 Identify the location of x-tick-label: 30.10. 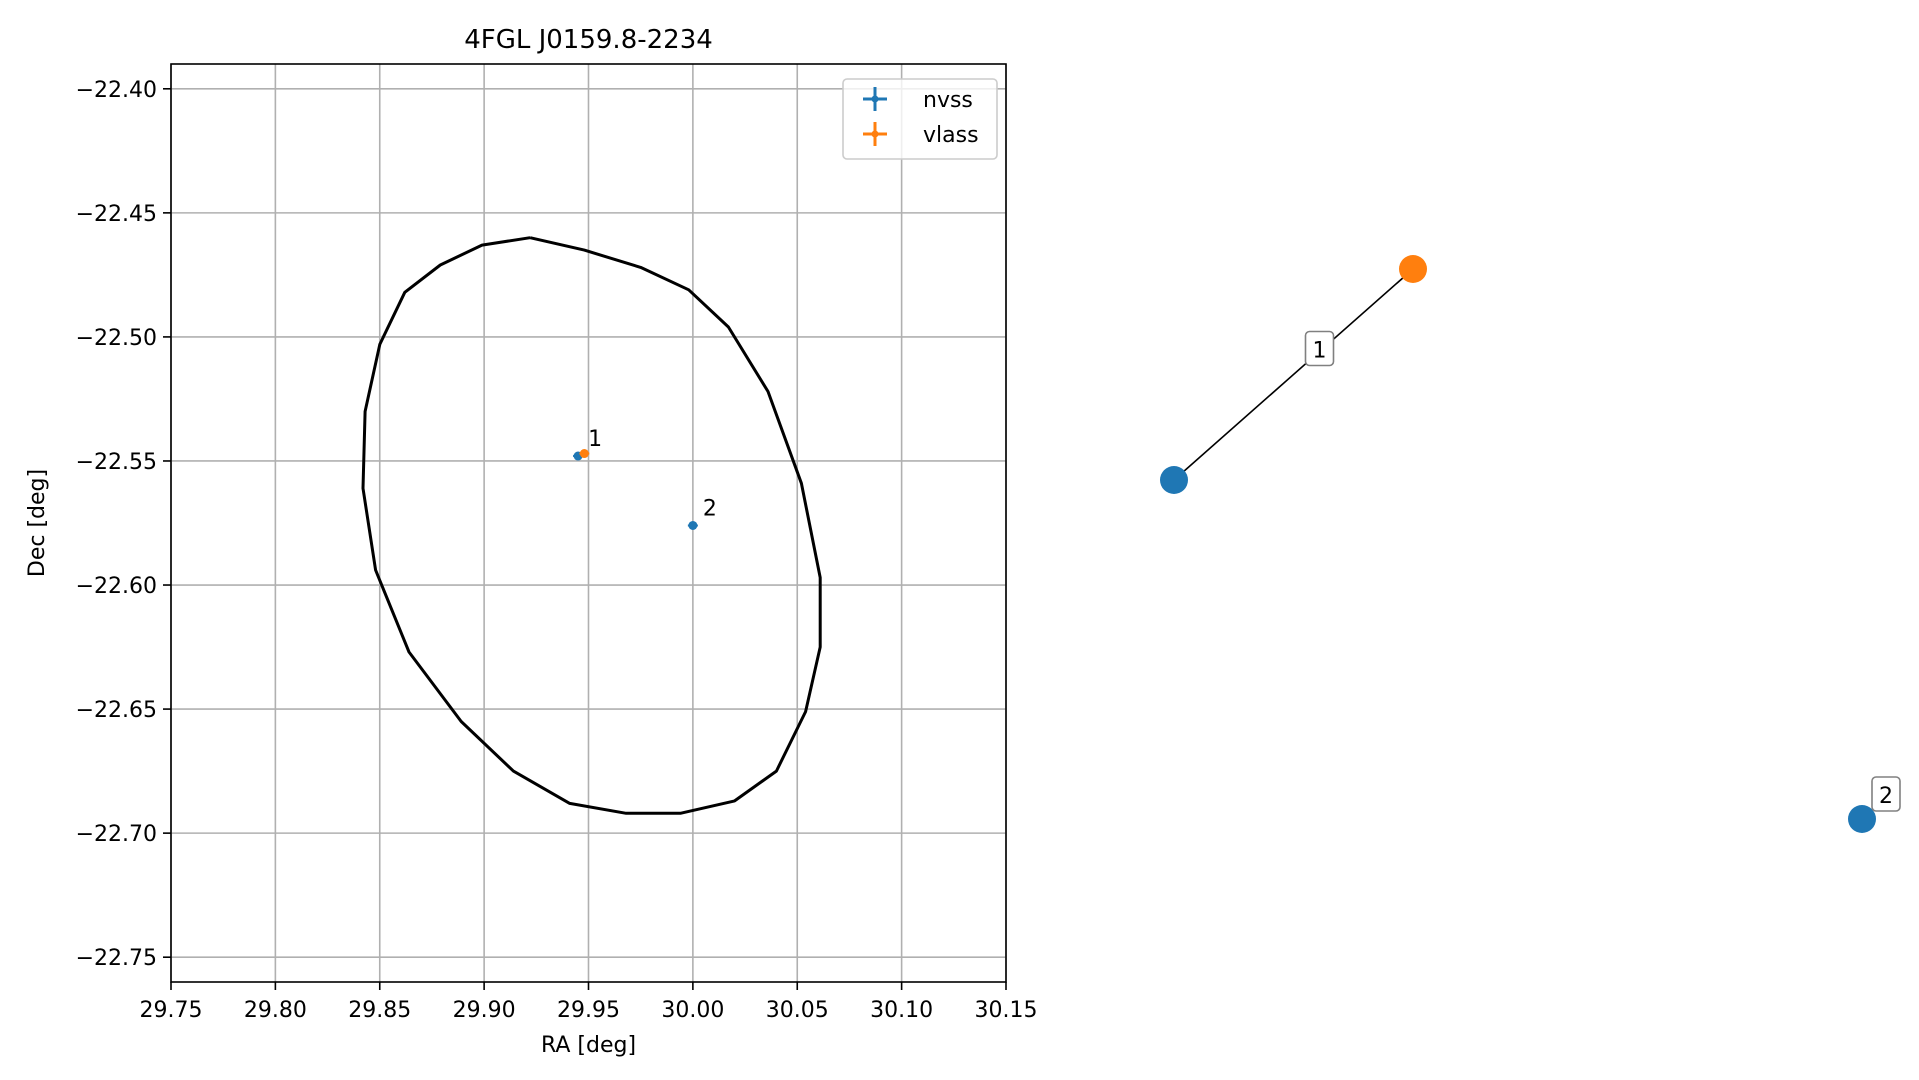
(901, 1010).